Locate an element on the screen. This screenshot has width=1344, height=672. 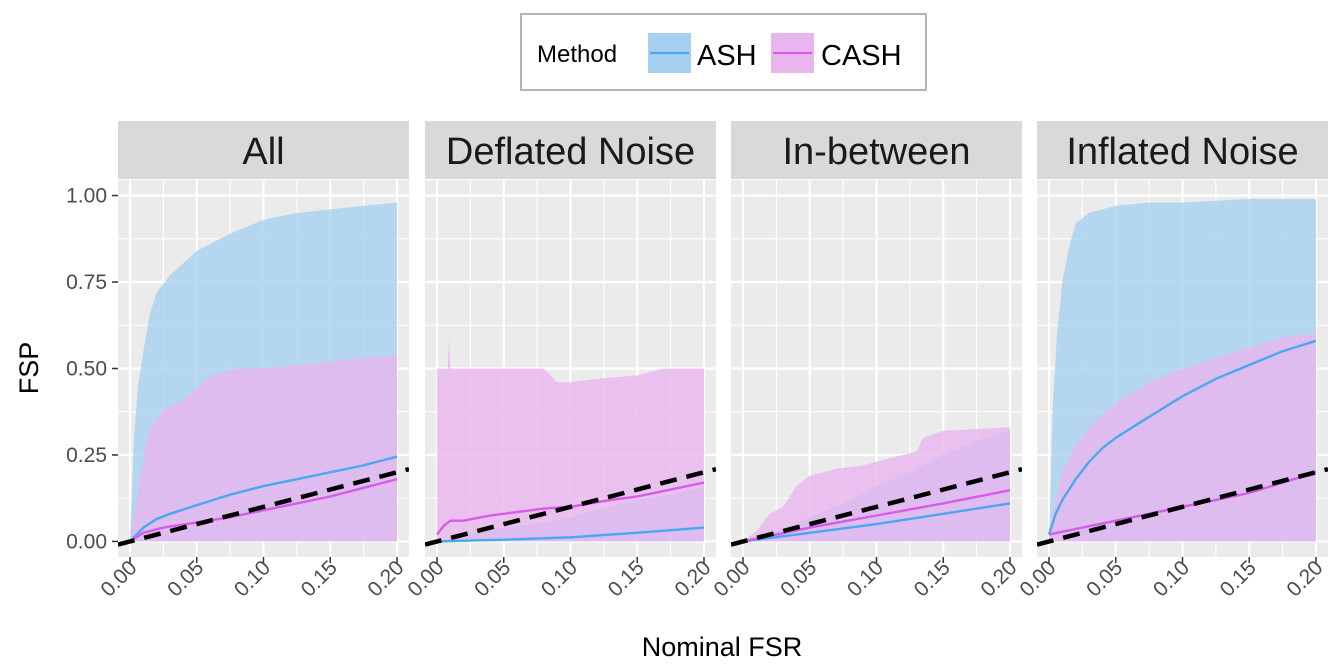
strip-in-between is located at coordinates (876, 150).